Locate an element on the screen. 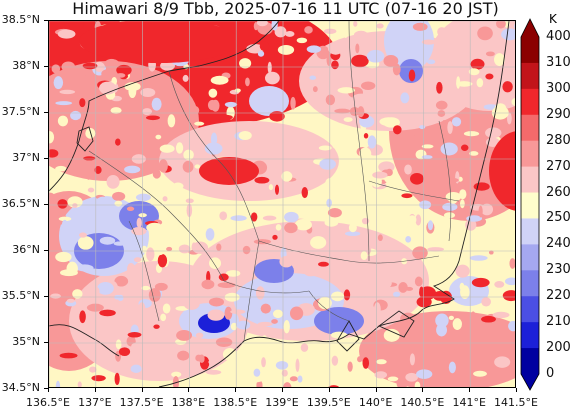 The width and height of the screenshot is (571, 409). colorbar-tick-label: 400 is located at coordinates (558, 36).